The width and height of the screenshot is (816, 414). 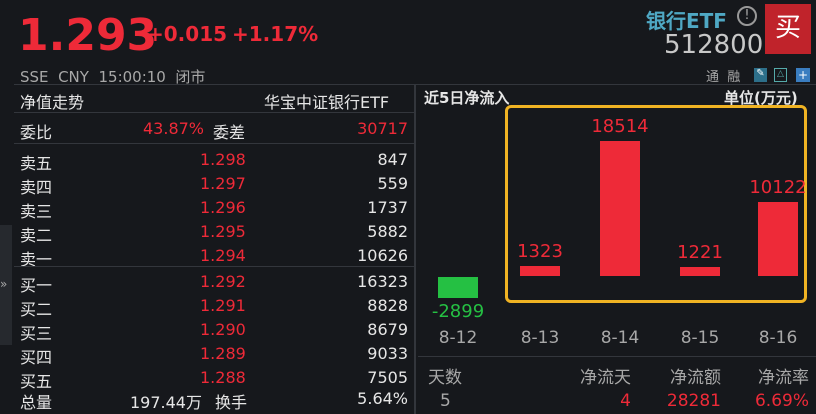 What do you see at coordinates (392, 159) in the screenshot?
I see `level-volume: 847` at bounding box center [392, 159].